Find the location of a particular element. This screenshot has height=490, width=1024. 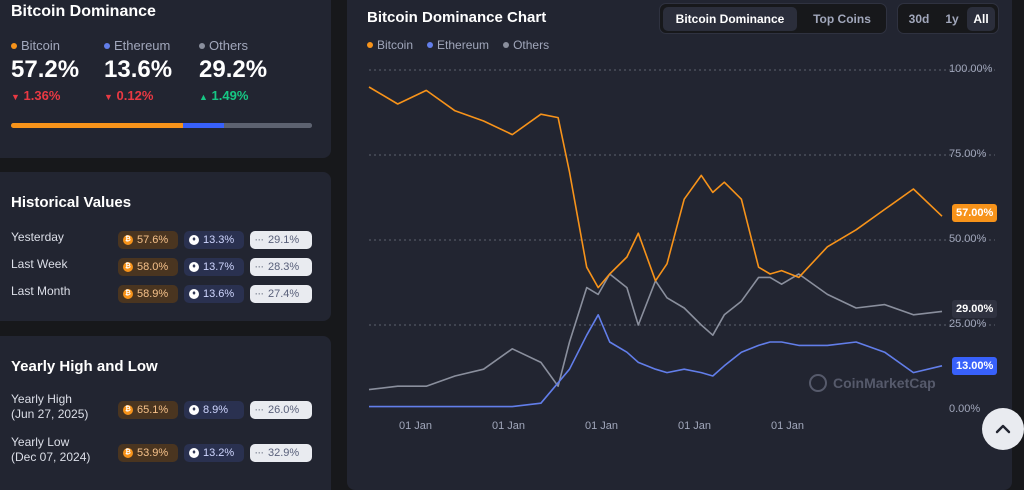

caret-up-icon: ▲ is located at coordinates (203, 97).